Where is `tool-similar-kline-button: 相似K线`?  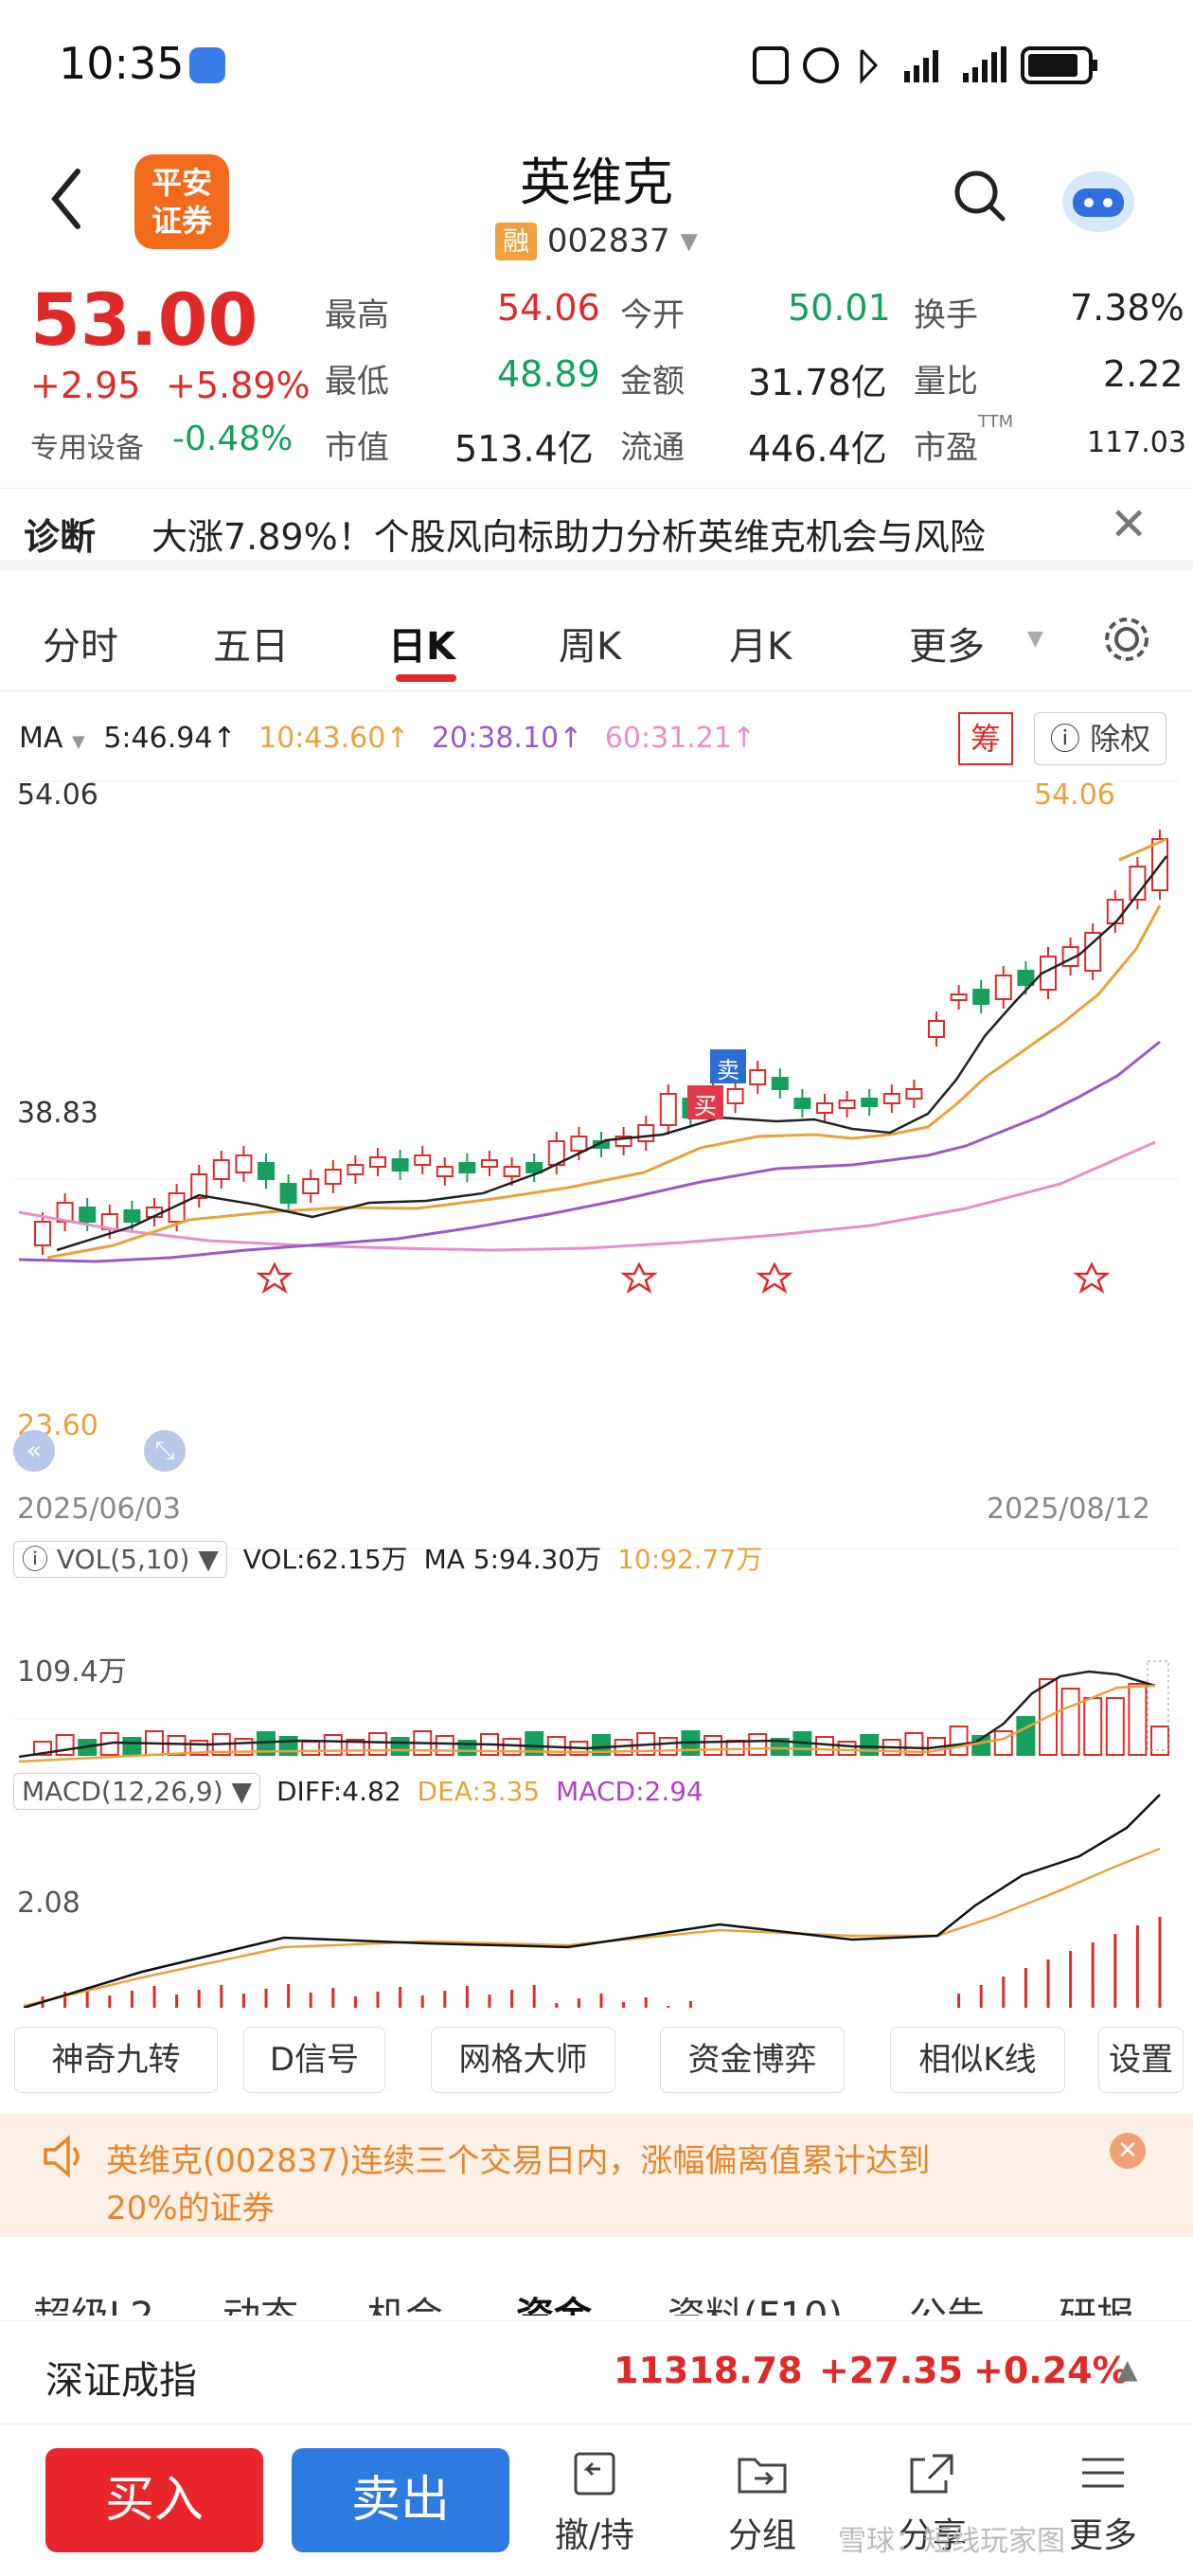 tool-similar-kline-button: 相似K线 is located at coordinates (977, 2060).